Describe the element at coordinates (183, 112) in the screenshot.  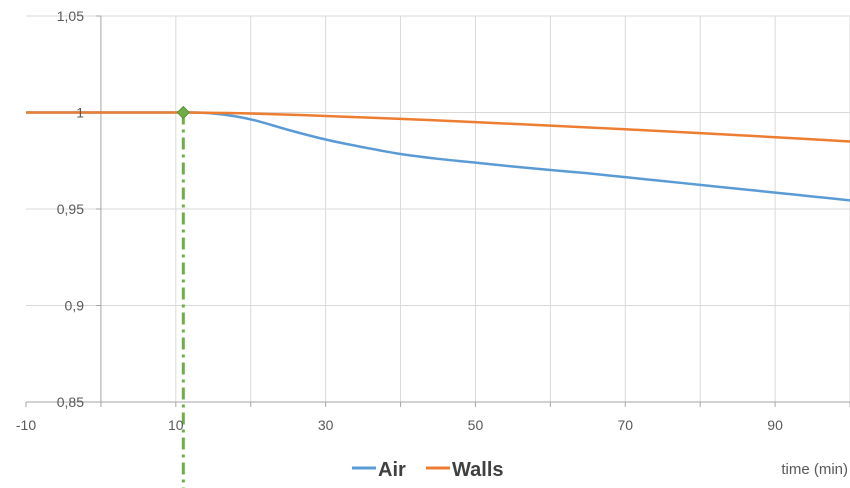
I see `marker-diamond-point` at that location.